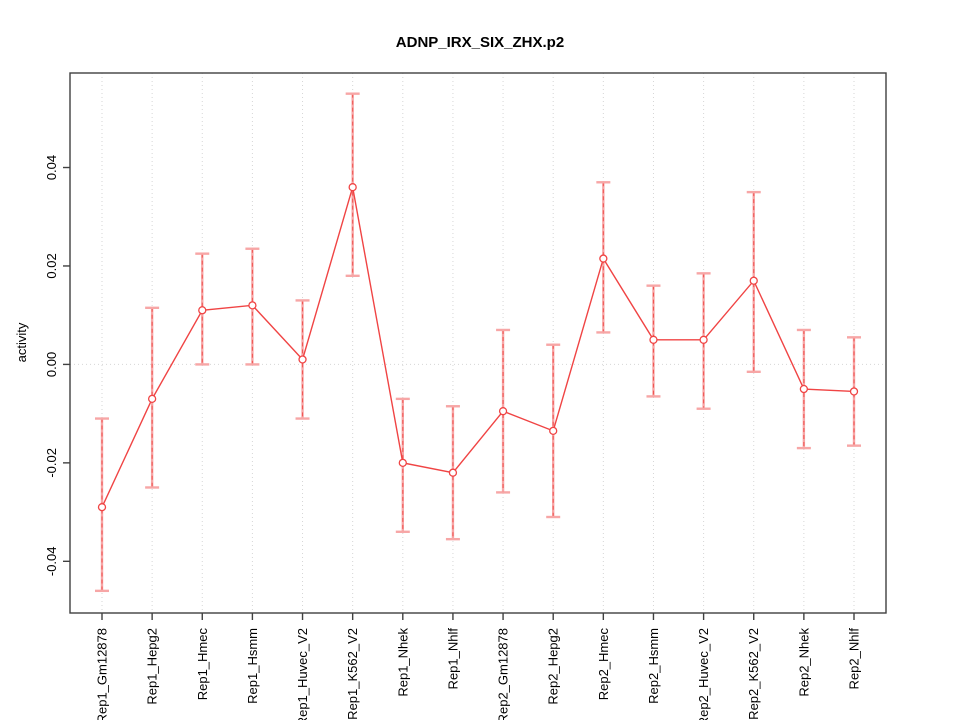  What do you see at coordinates (452, 659) in the screenshot?
I see `x-category-label: Rep1_Nhlf` at bounding box center [452, 659].